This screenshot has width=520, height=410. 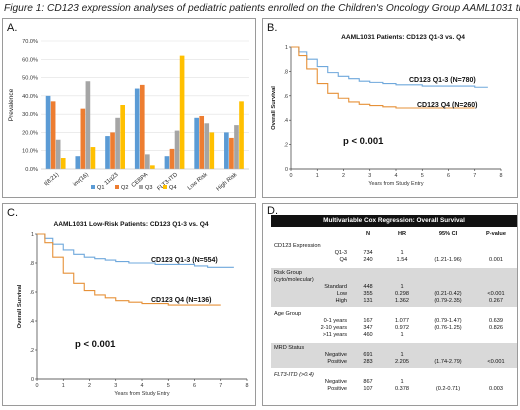 What do you see at coordinates (402, 328) in the screenshot?
I see `cell-hr: 0.972` at bounding box center [402, 328].